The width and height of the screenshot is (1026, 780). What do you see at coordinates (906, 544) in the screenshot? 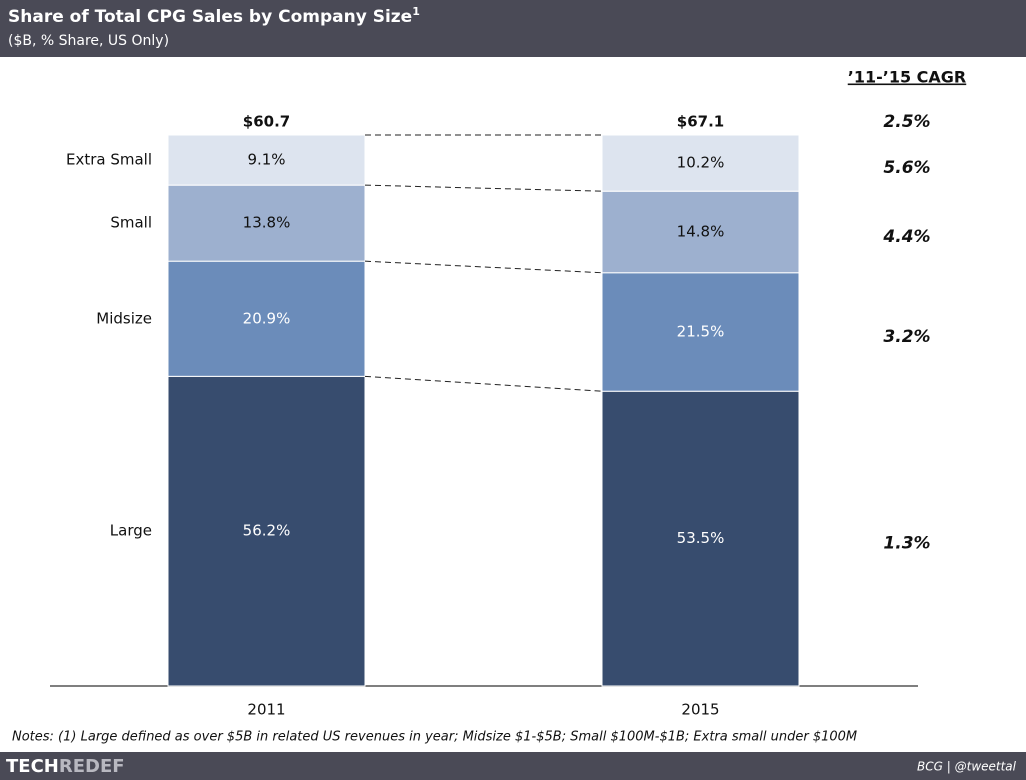
I see `cagr-value: 1.3%` at bounding box center [906, 544].